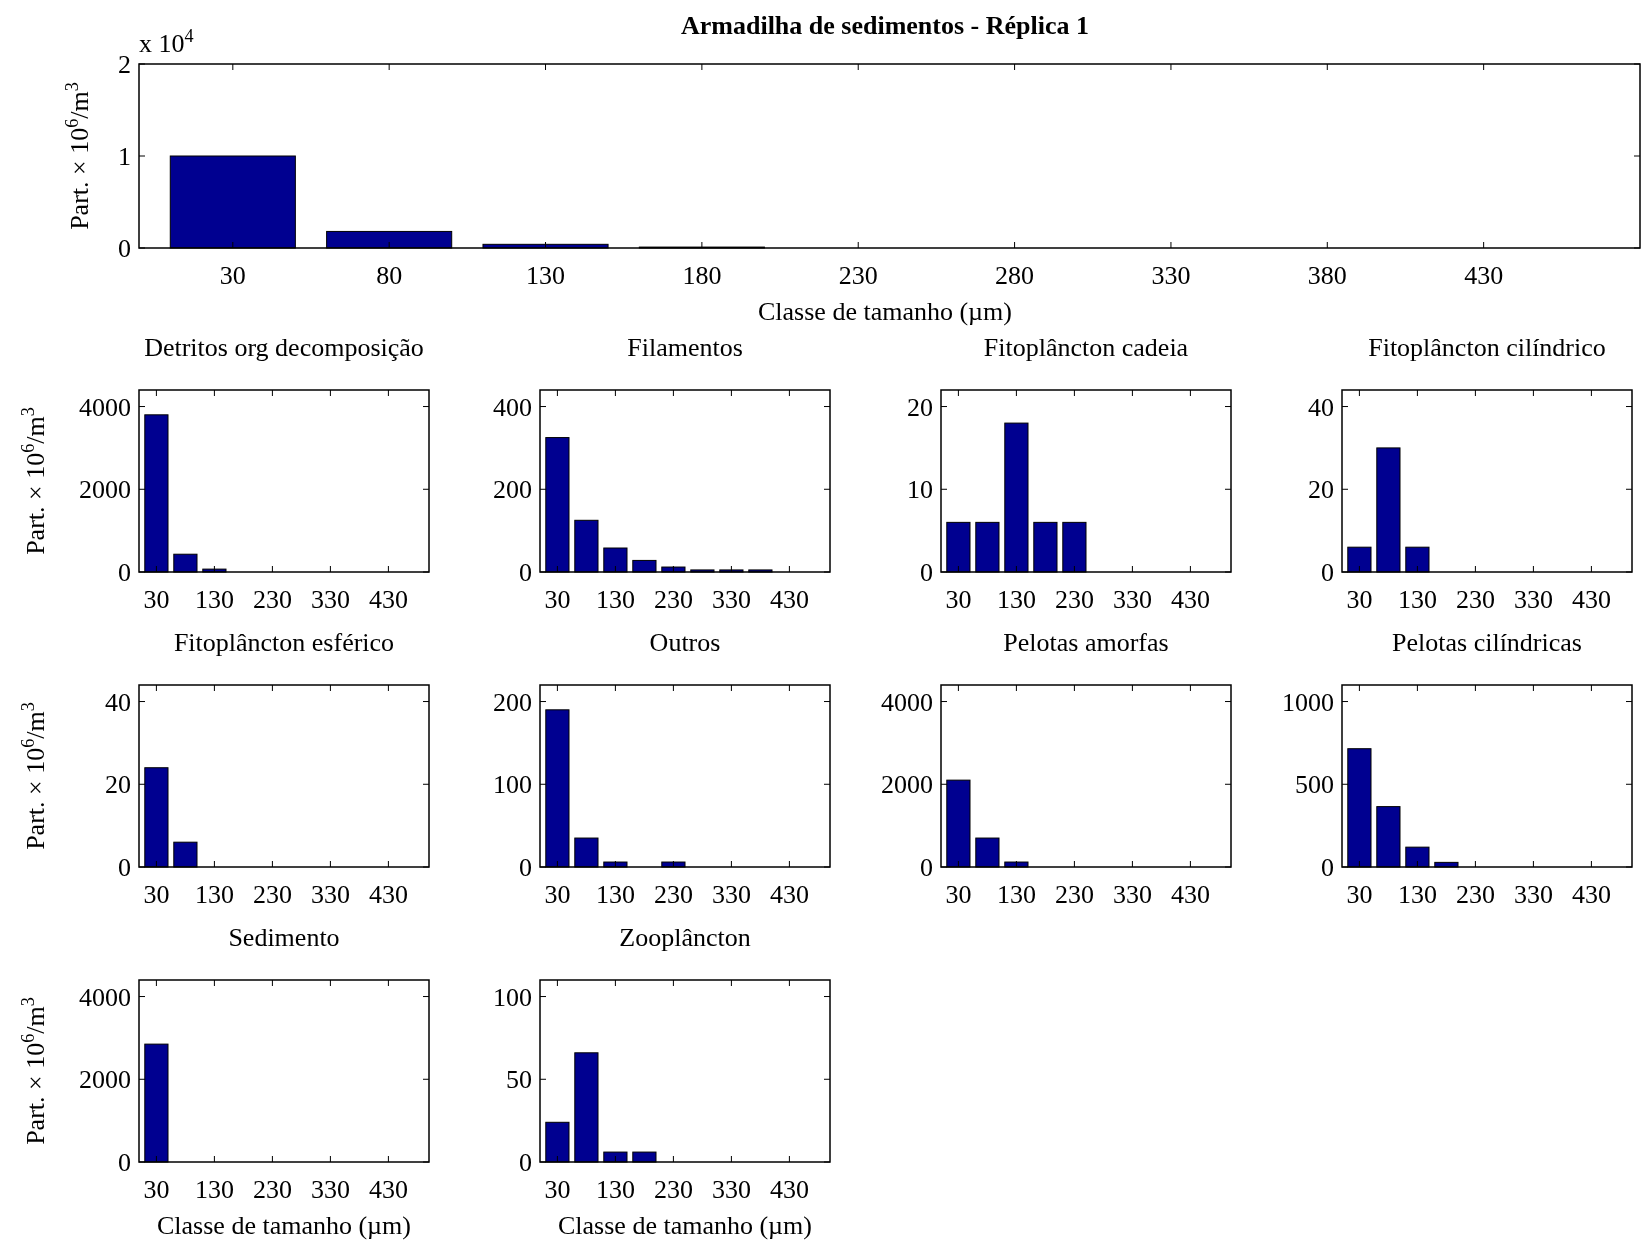  I want to click on x-tick-label: 80, so click(389, 275).